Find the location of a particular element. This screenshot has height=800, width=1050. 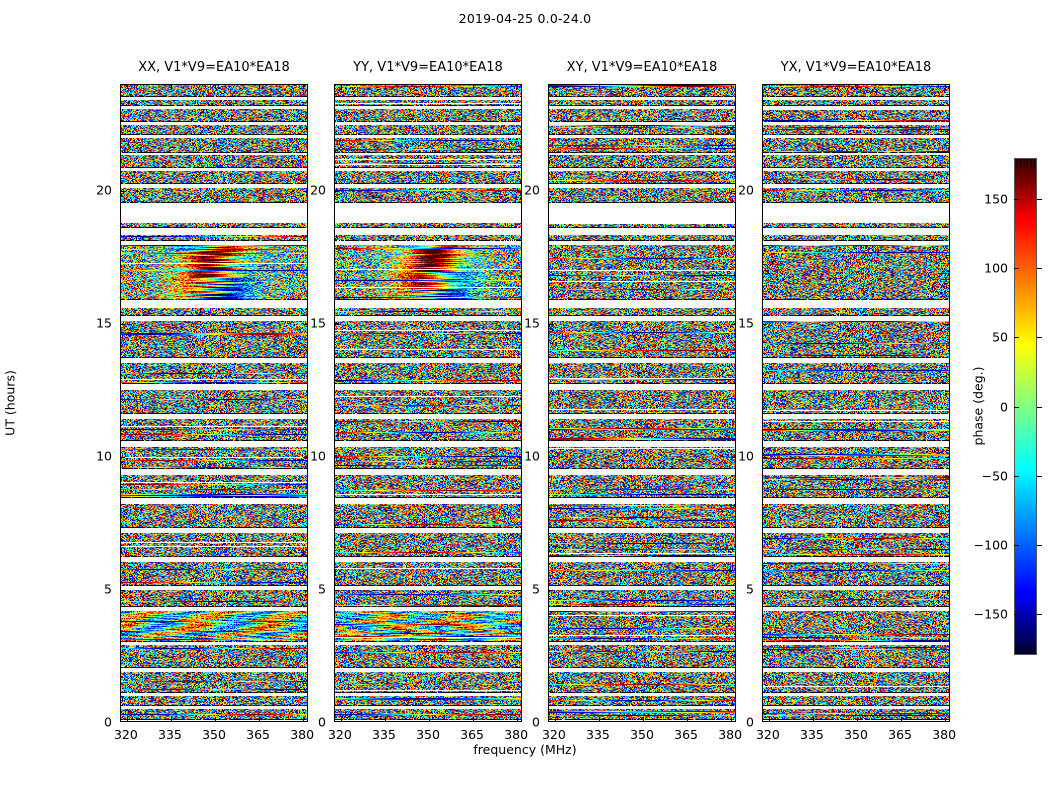

colorbar-tick-label: 100 is located at coordinates (996, 268).